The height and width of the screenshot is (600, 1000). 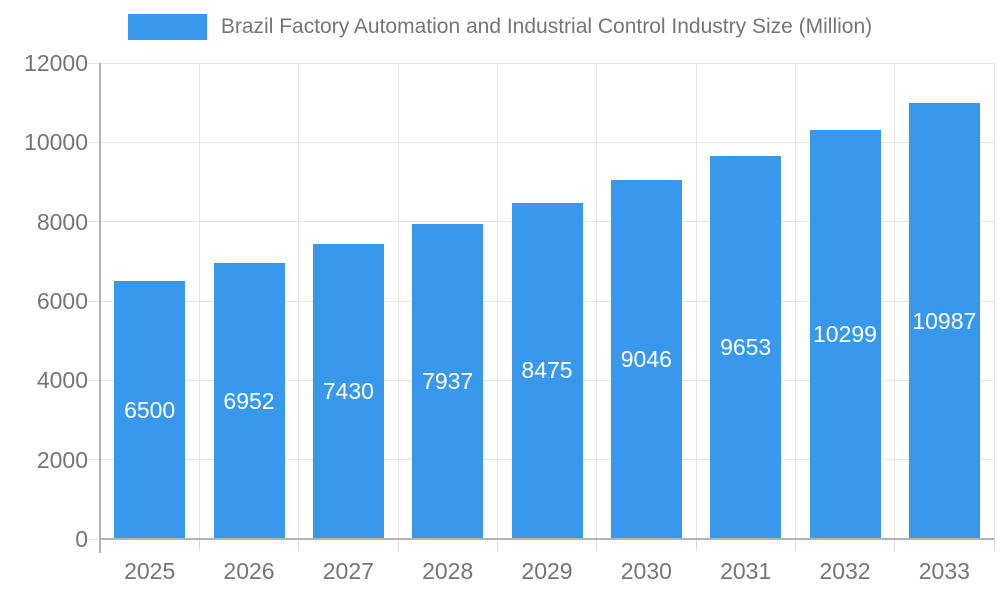 I want to click on bar-2030: 9046, so click(x=646, y=359).